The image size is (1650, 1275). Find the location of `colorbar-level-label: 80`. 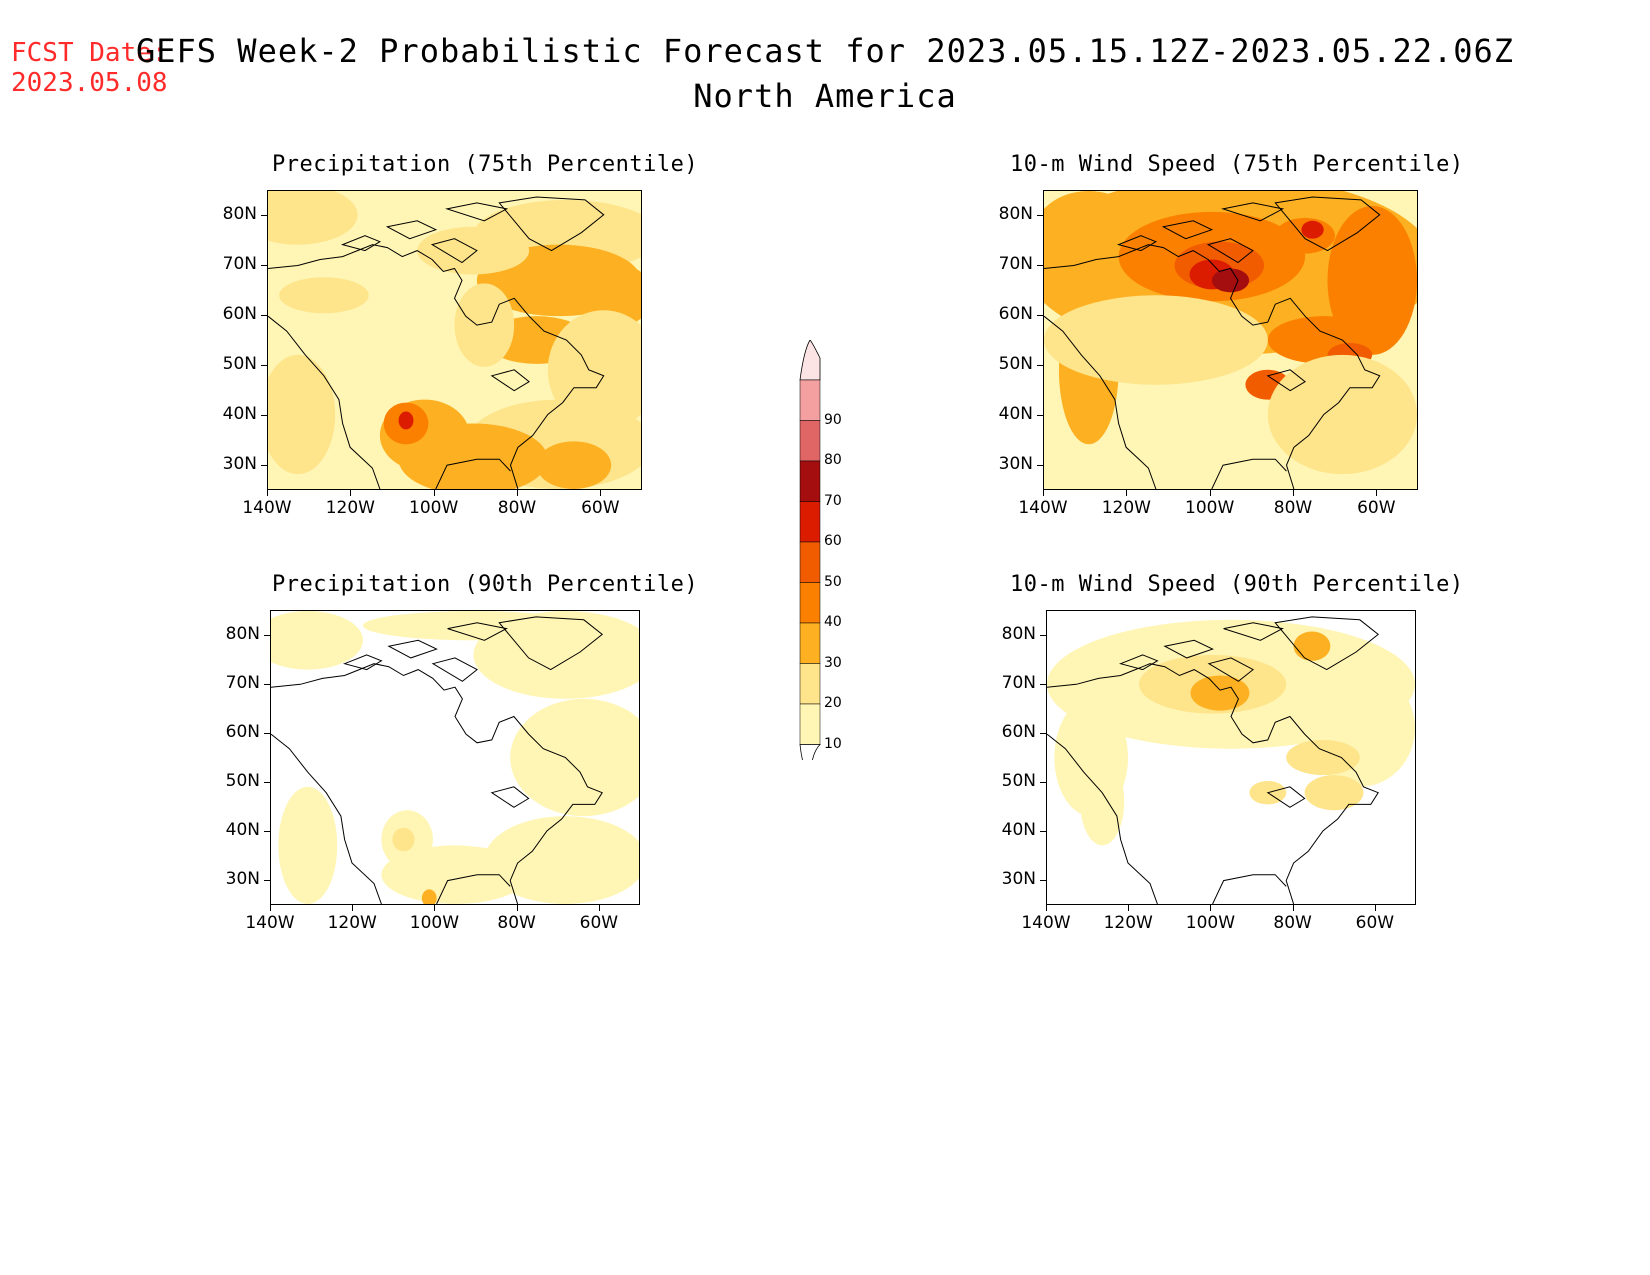

colorbar-level-label: 80 is located at coordinates (833, 460).